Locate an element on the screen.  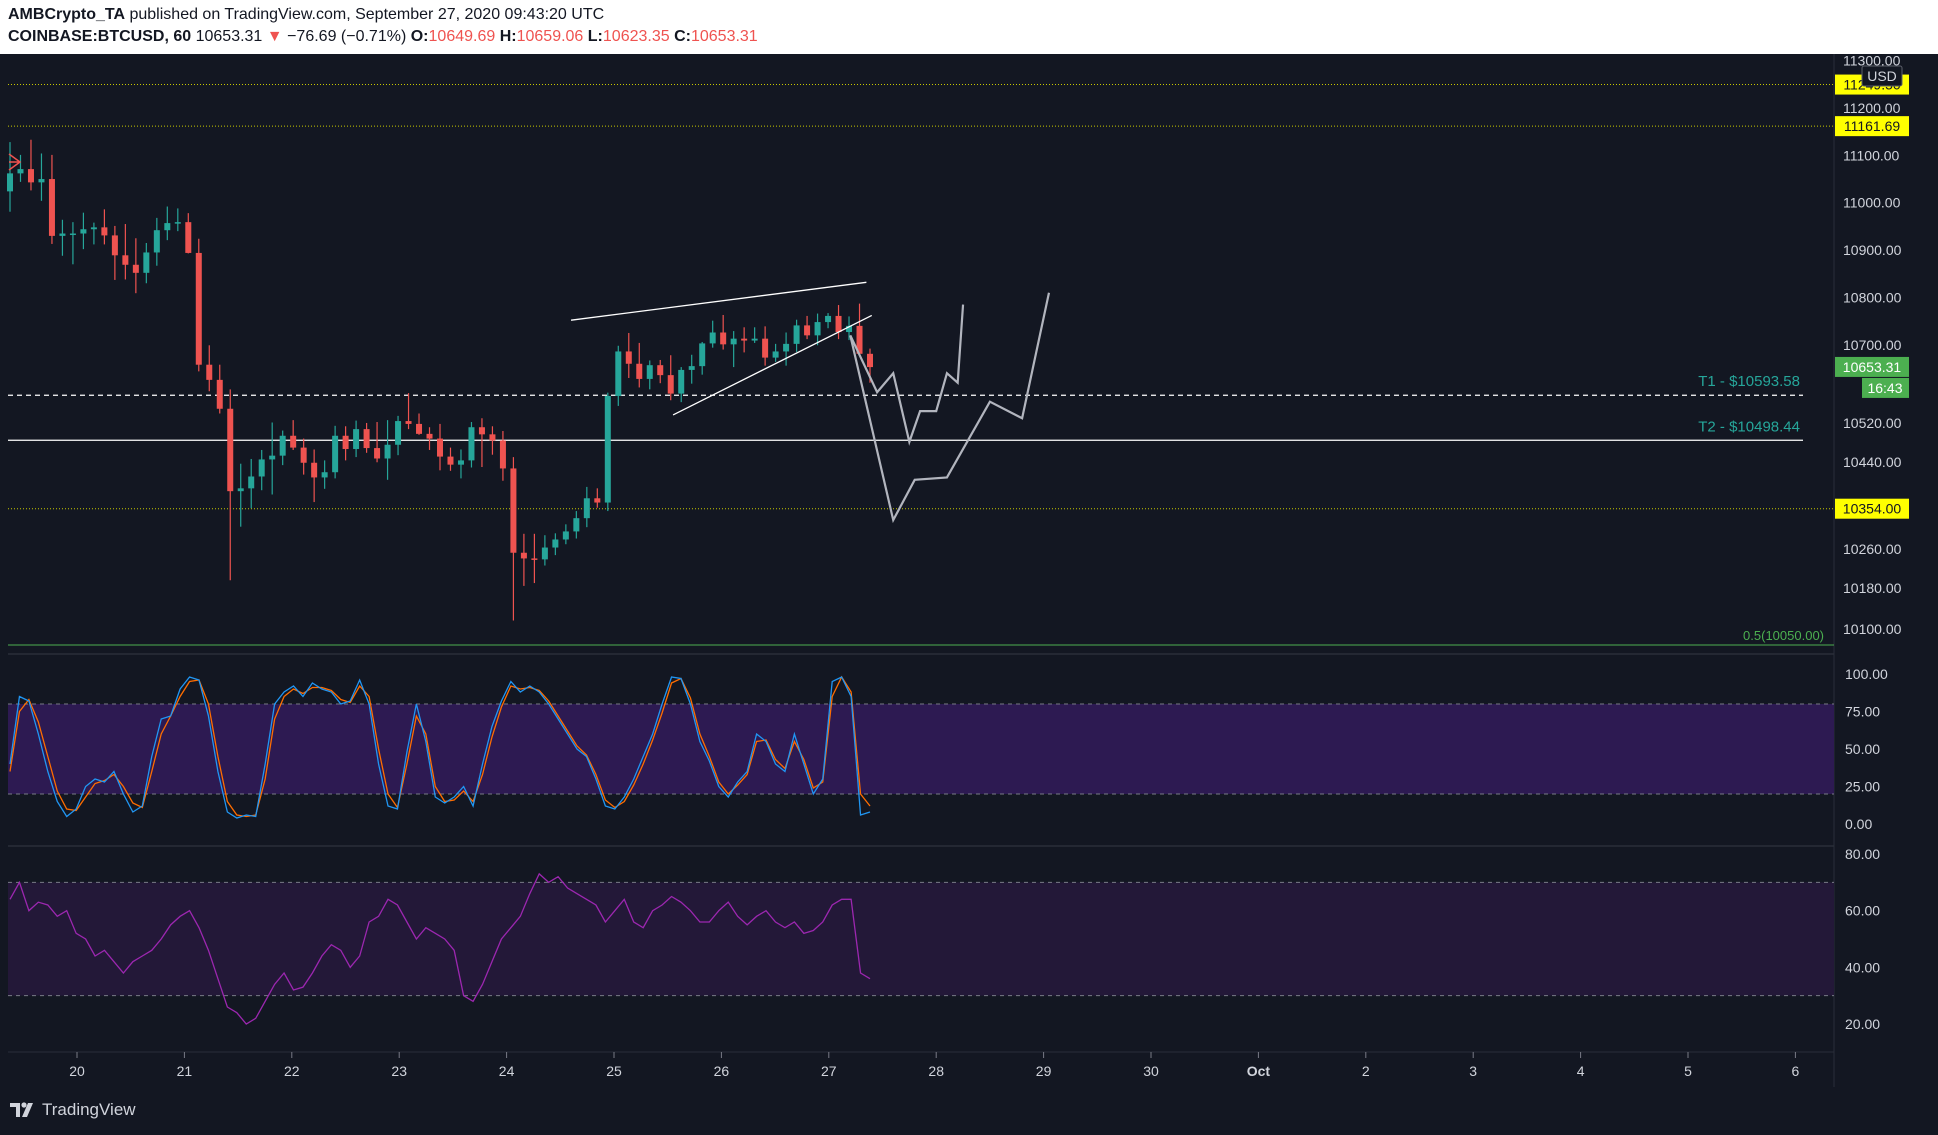
time-tick-label: 2 is located at coordinates (1366, 1071).